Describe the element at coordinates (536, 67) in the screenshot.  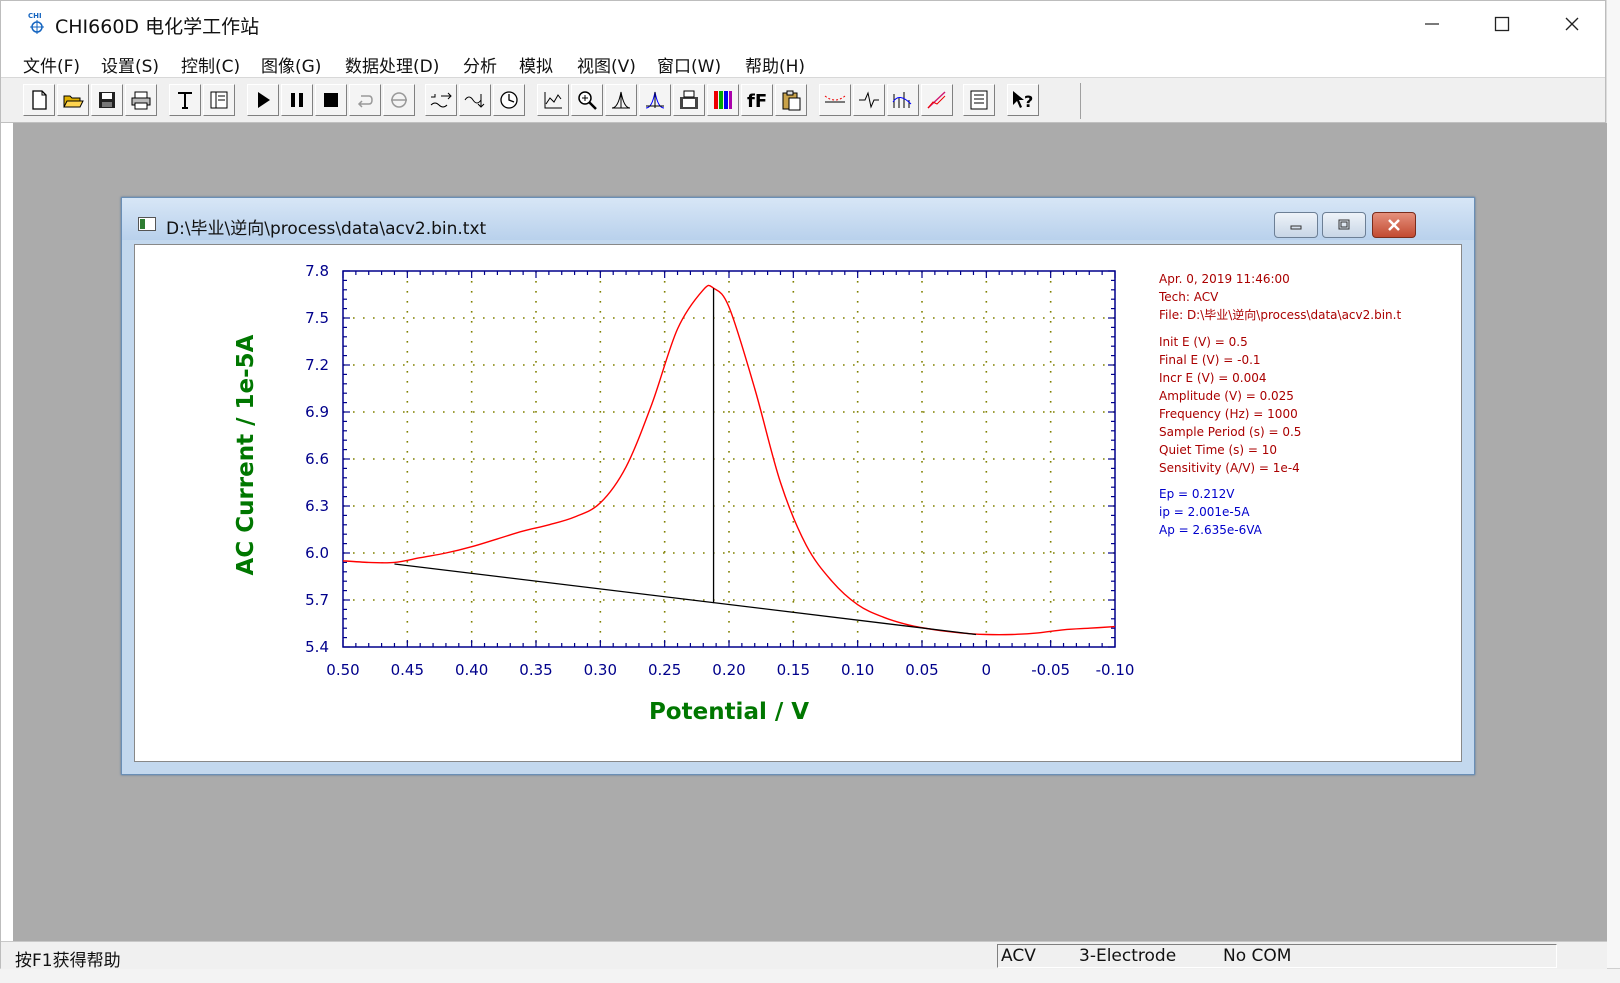
I see `menu-simulation: 模拟` at that location.